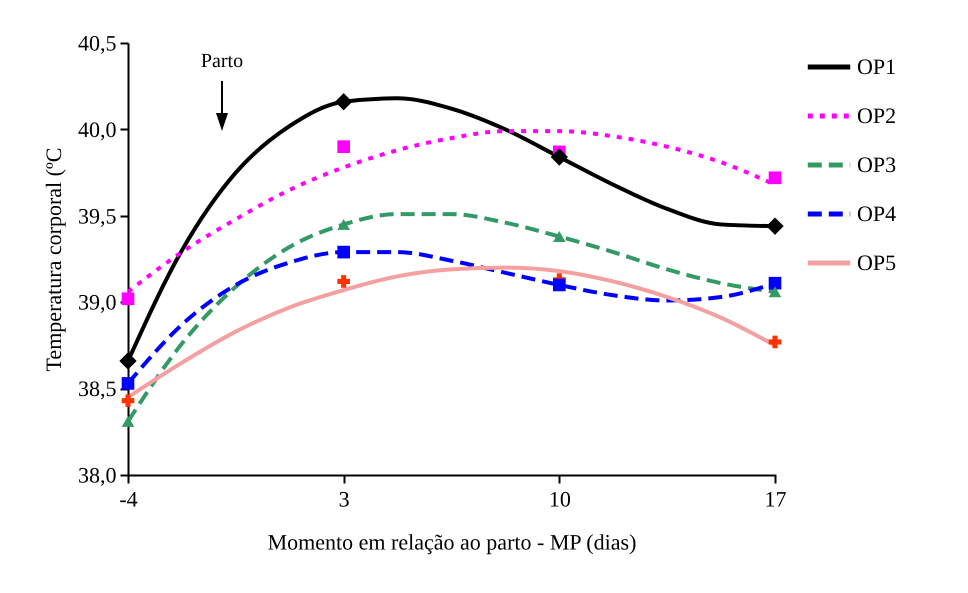  Describe the element at coordinates (876, 213) in the screenshot. I see `legend-label: OP4` at that location.